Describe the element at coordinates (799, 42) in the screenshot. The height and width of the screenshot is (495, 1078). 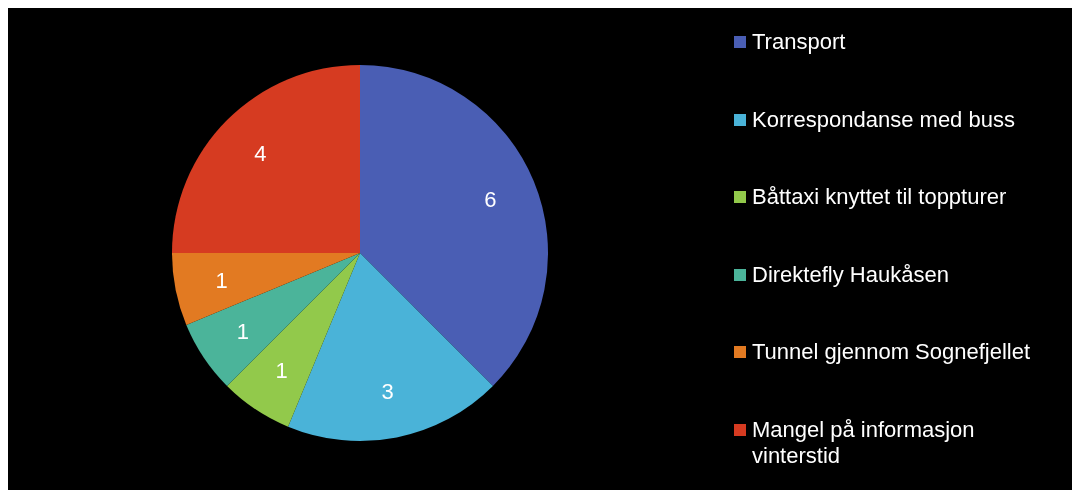
I see `legend-label: Transport` at that location.